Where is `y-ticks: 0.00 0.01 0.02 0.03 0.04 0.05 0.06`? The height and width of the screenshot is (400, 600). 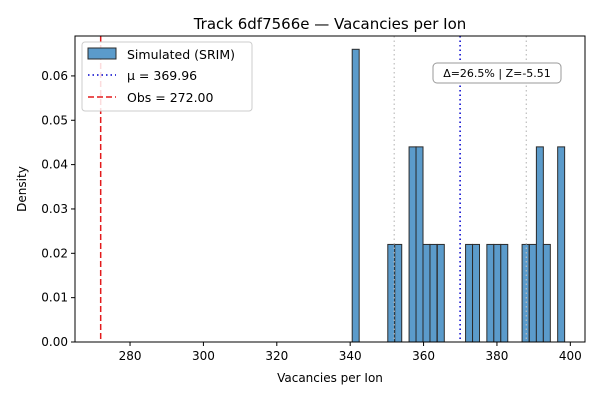 y-ticks: 0.00 0.01 0.02 0.03 0.04 0.05 0.06 is located at coordinates (58, 209).